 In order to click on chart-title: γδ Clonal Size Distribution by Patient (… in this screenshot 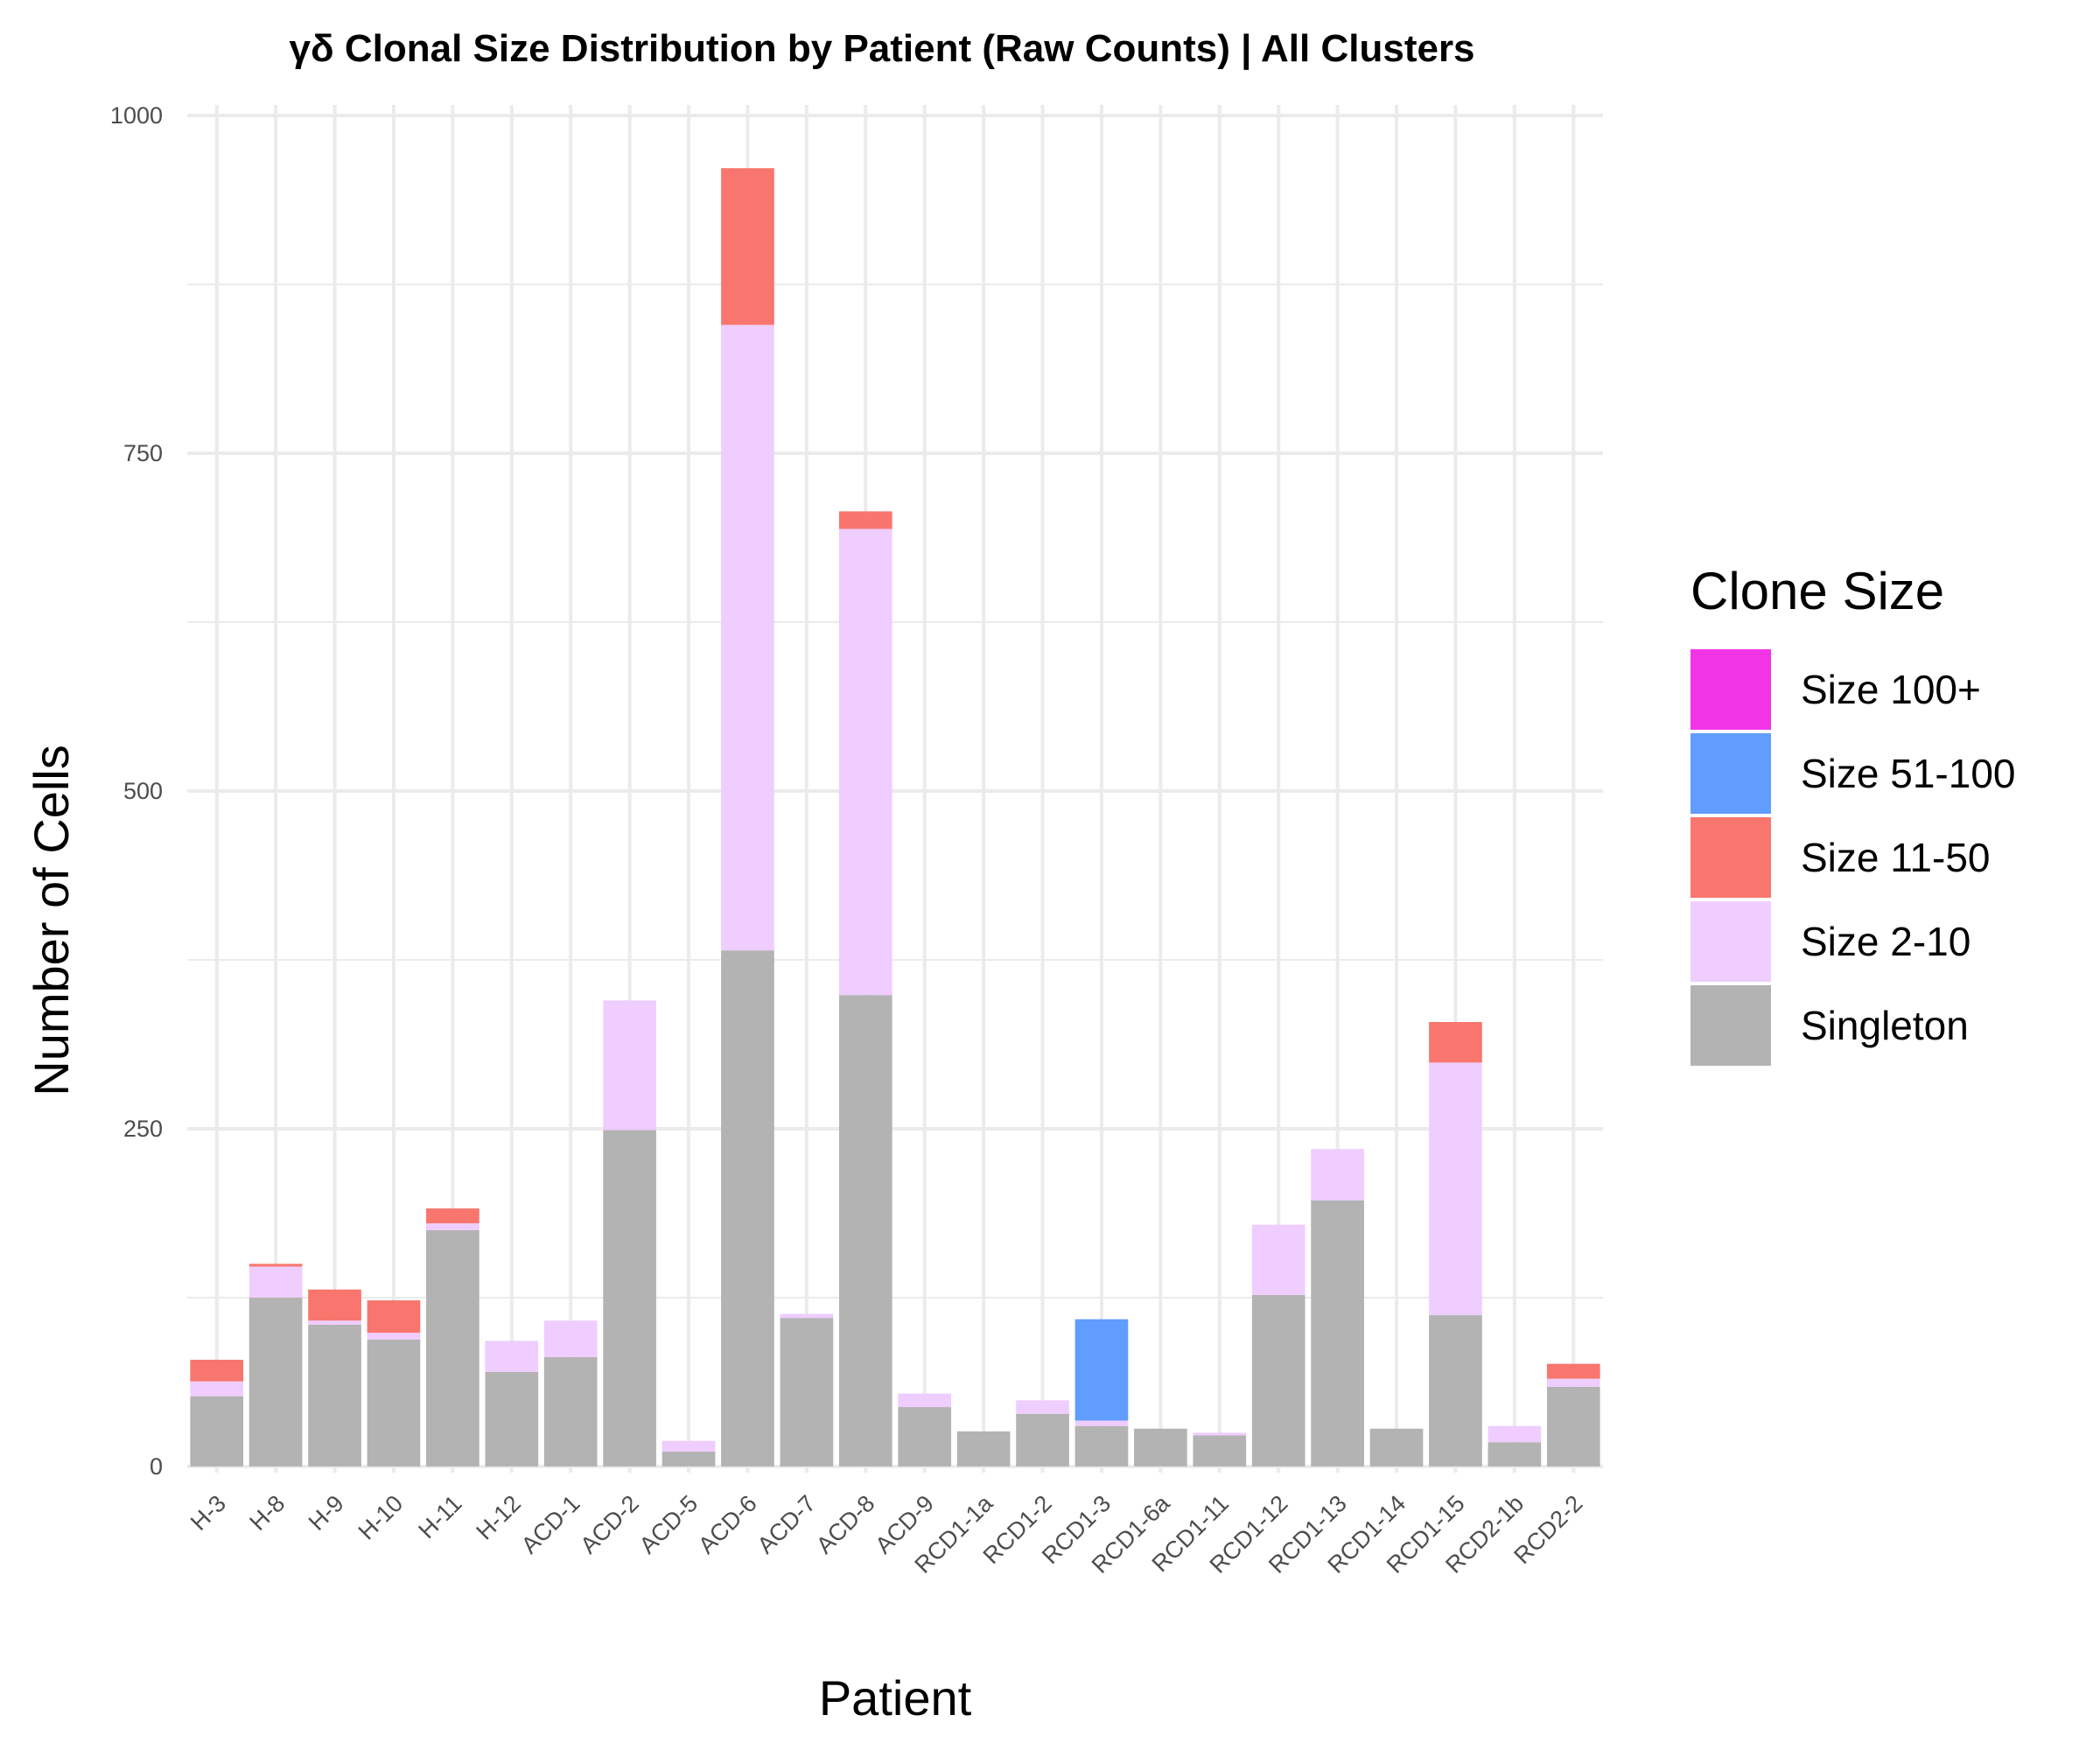, I will do `click(881, 49)`.